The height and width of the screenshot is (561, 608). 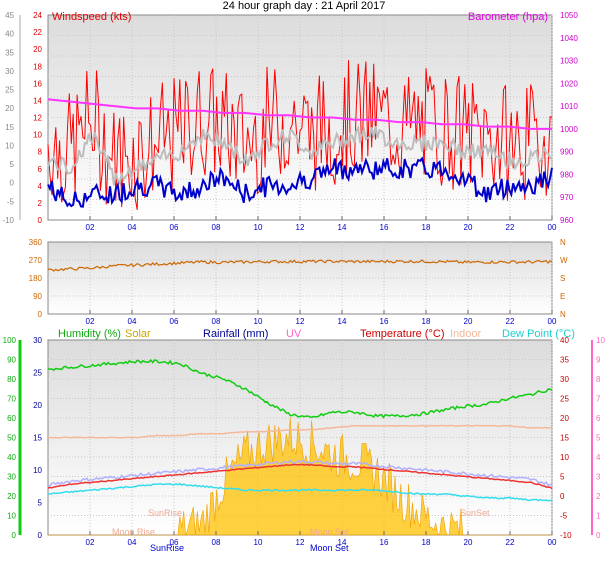 What do you see at coordinates (235, 334) in the screenshot?
I see `legend-rainfall: Rainfall (mm)` at bounding box center [235, 334].